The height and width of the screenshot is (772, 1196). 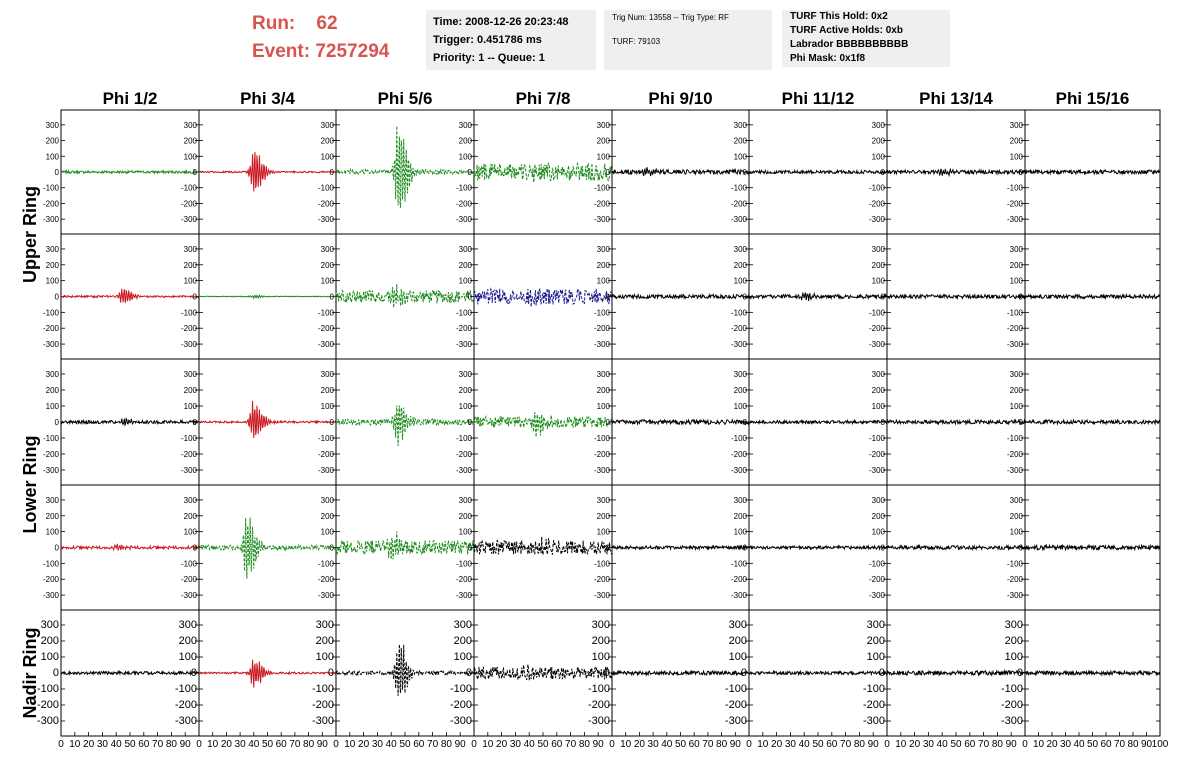 I want to click on x-tick-label: 0, so click(x=887, y=744).